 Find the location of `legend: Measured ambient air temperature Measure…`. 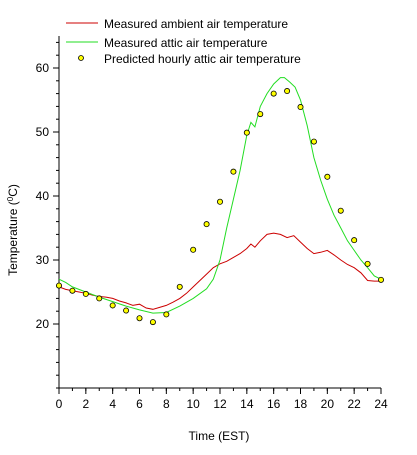

legend: Measured ambient air temperature Measure… is located at coordinates (183, 41).